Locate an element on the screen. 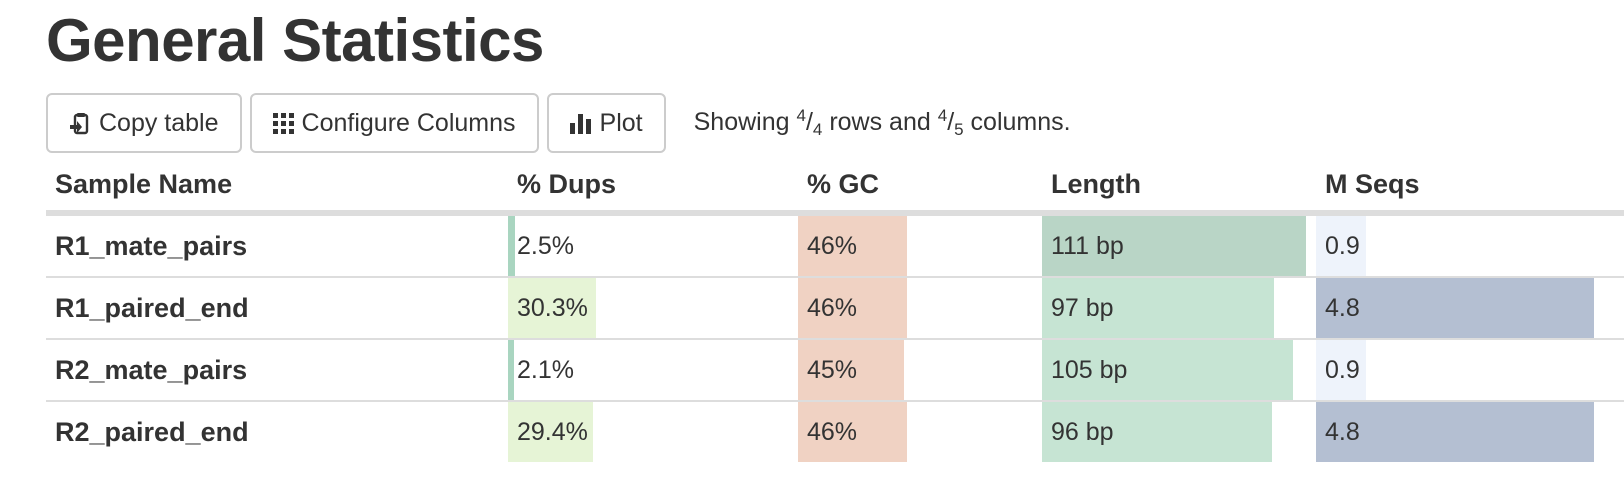 The height and width of the screenshot is (480, 1624). plot-label: Plot is located at coordinates (621, 122).